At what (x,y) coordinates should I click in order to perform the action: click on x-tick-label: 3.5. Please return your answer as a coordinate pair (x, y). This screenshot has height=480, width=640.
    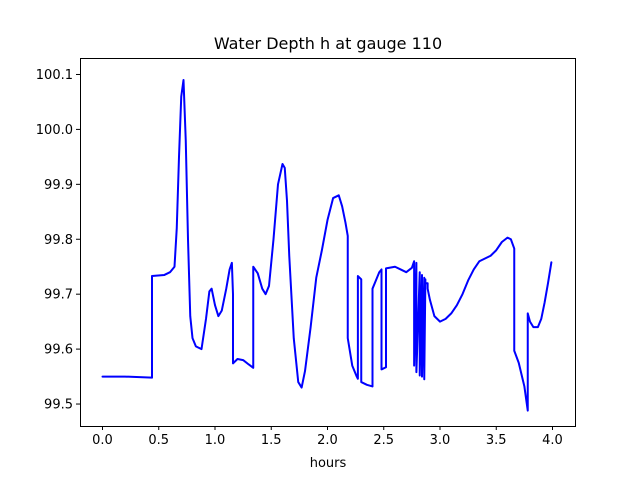
    Looking at the image, I should click on (496, 440).